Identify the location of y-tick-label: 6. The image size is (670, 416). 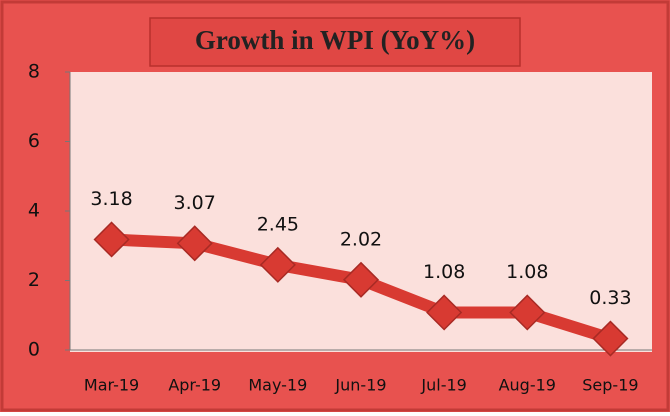
(34, 141).